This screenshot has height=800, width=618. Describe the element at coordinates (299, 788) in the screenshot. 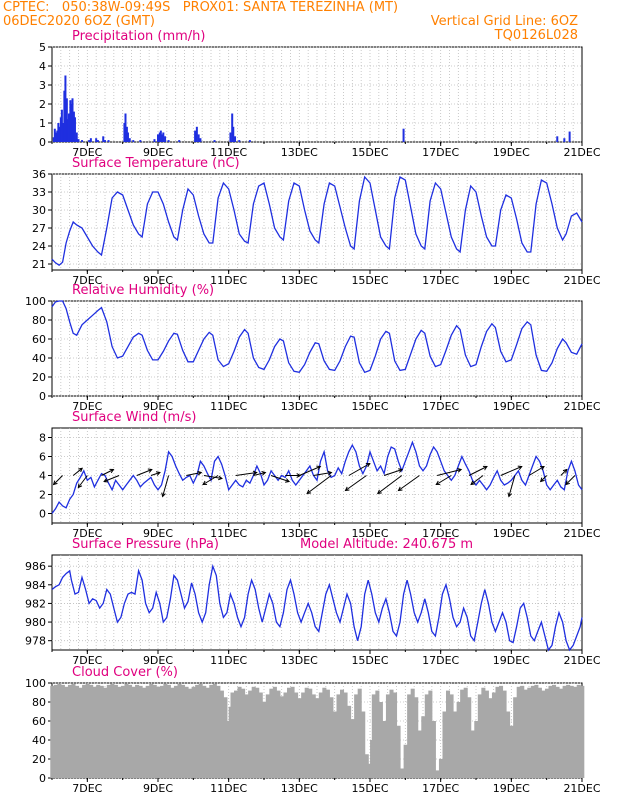

I see `chart-6-xtick-label: 13DEC` at that location.